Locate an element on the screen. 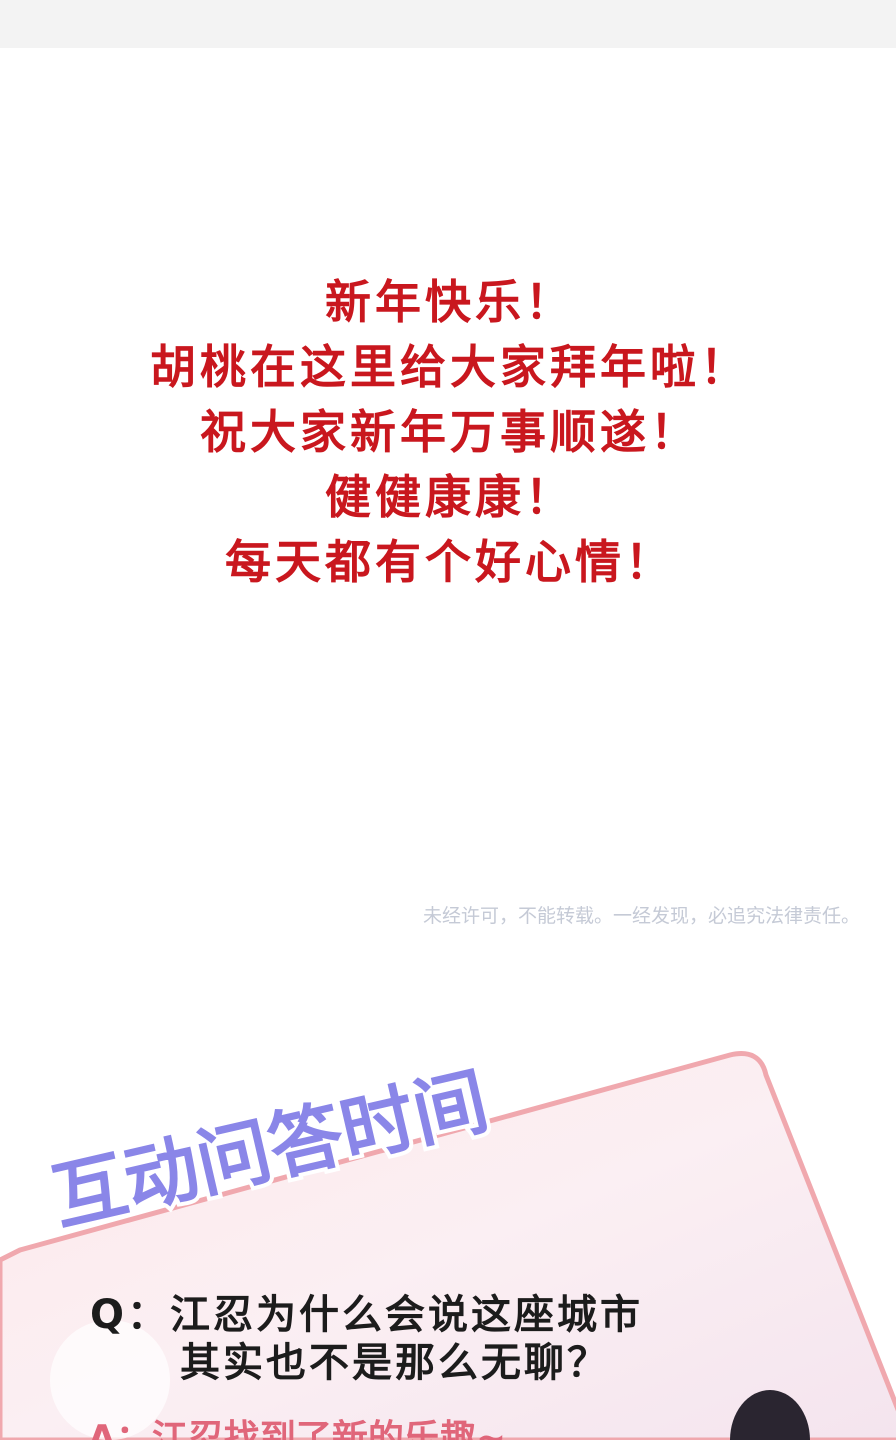 The height and width of the screenshot is (1440, 896). greeting-line: 健健康康！ is located at coordinates (450, 497).